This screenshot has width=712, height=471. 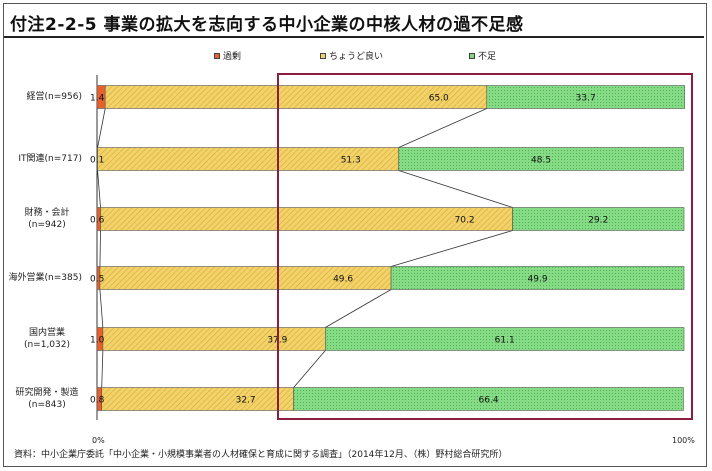 What do you see at coordinates (487, 57) in the screenshot?
I see `legend-label-shortage: 不足` at bounding box center [487, 57].